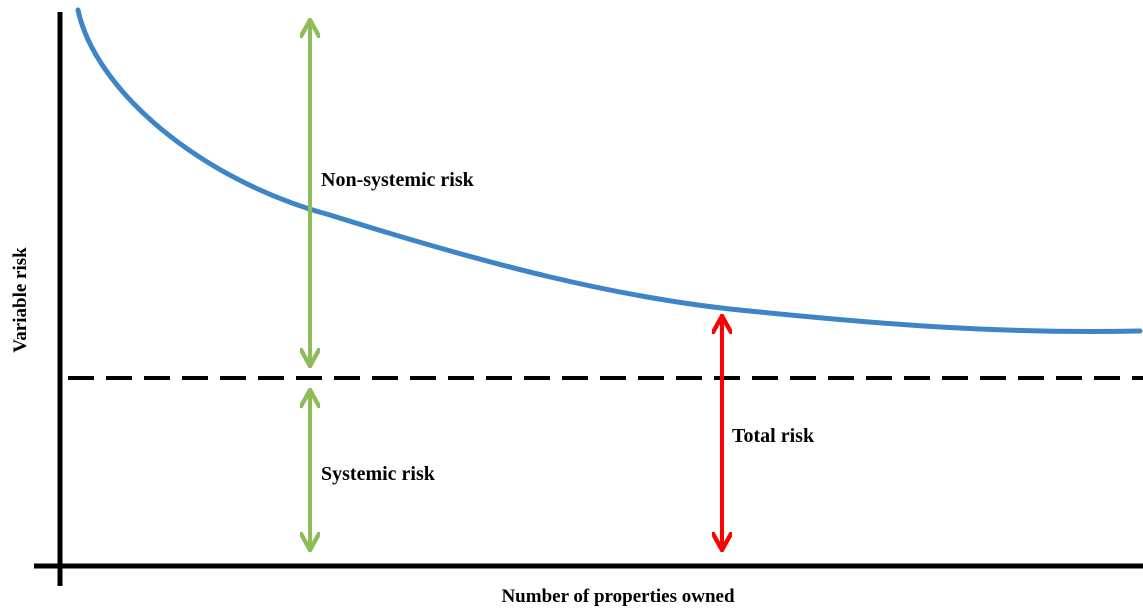 The width and height of the screenshot is (1143, 608). I want to click on x-axis-title: Number of properties owned, so click(618, 596).